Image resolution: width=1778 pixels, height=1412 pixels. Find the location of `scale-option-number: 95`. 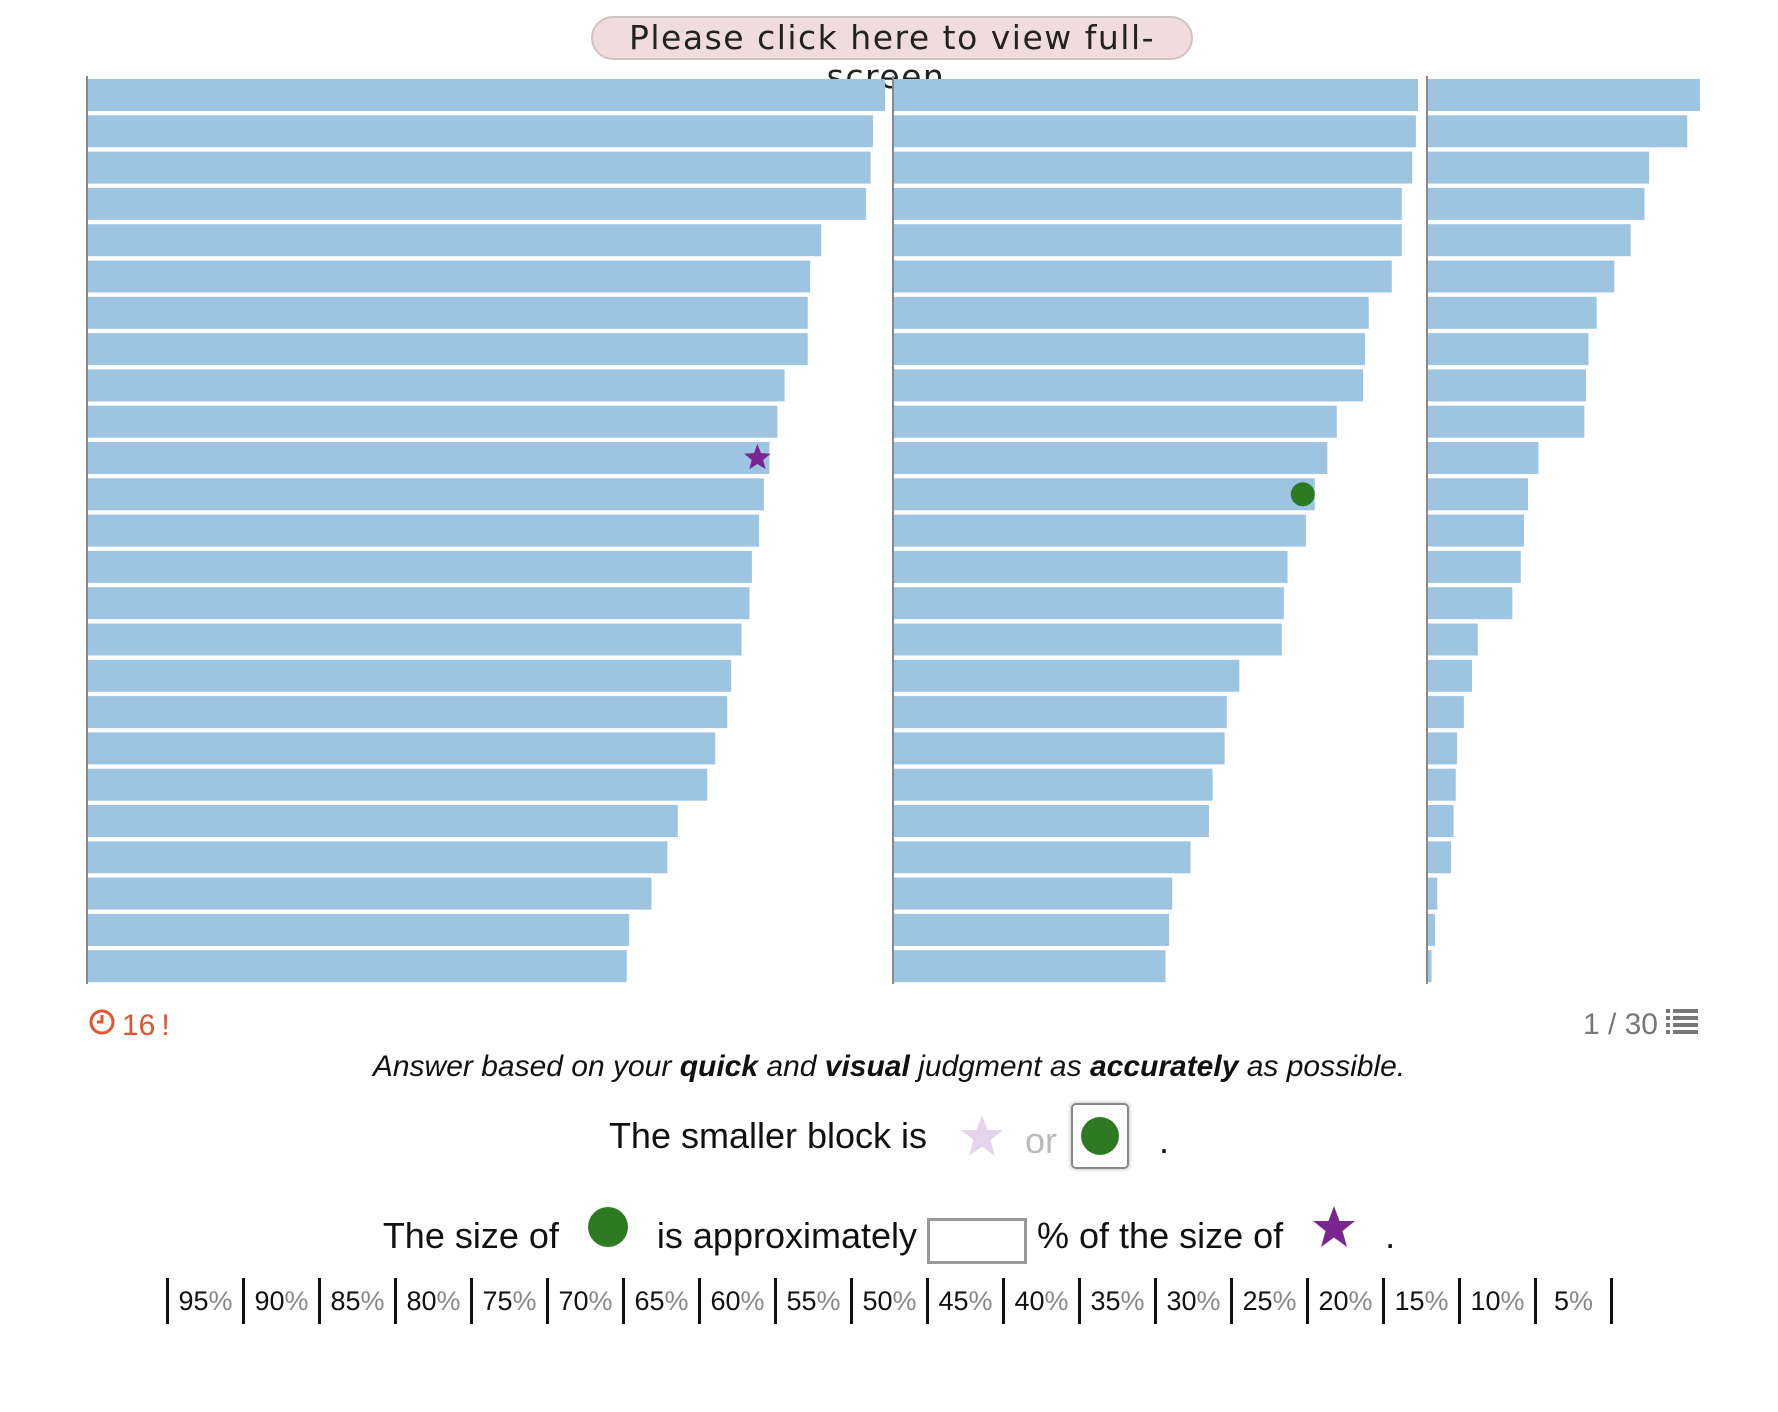

scale-option-number: 95 is located at coordinates (193, 1300).